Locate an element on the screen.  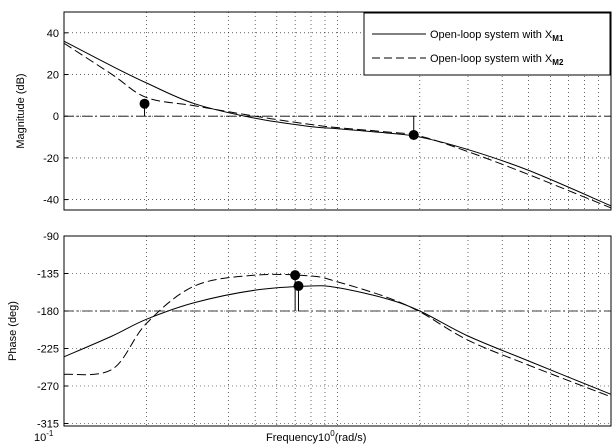
y-tick-label: -40 is located at coordinates (51, 201).